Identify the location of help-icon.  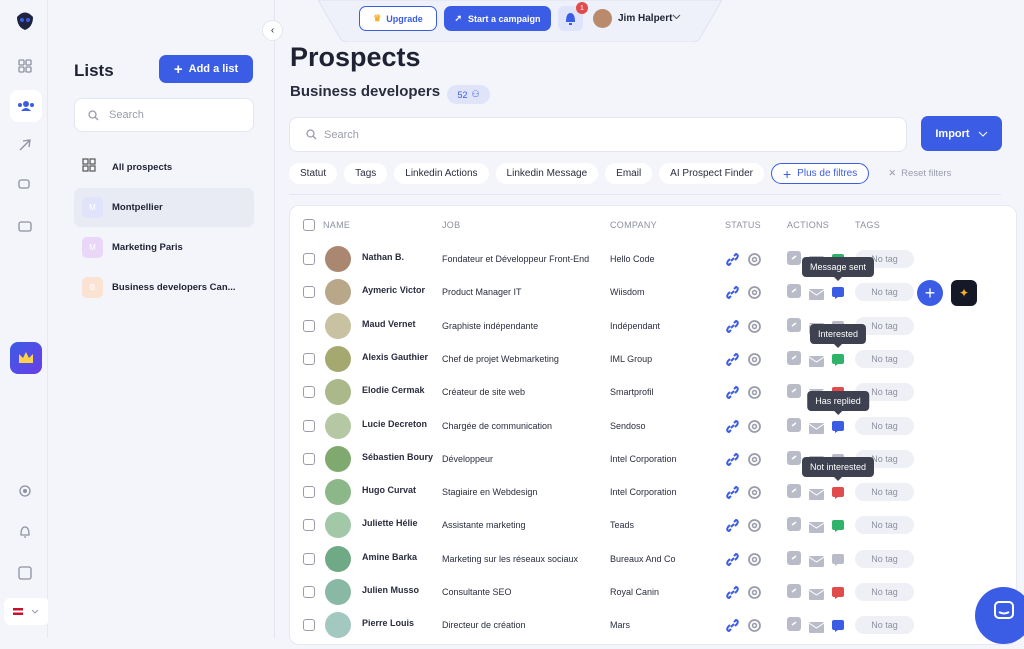
(25, 573).